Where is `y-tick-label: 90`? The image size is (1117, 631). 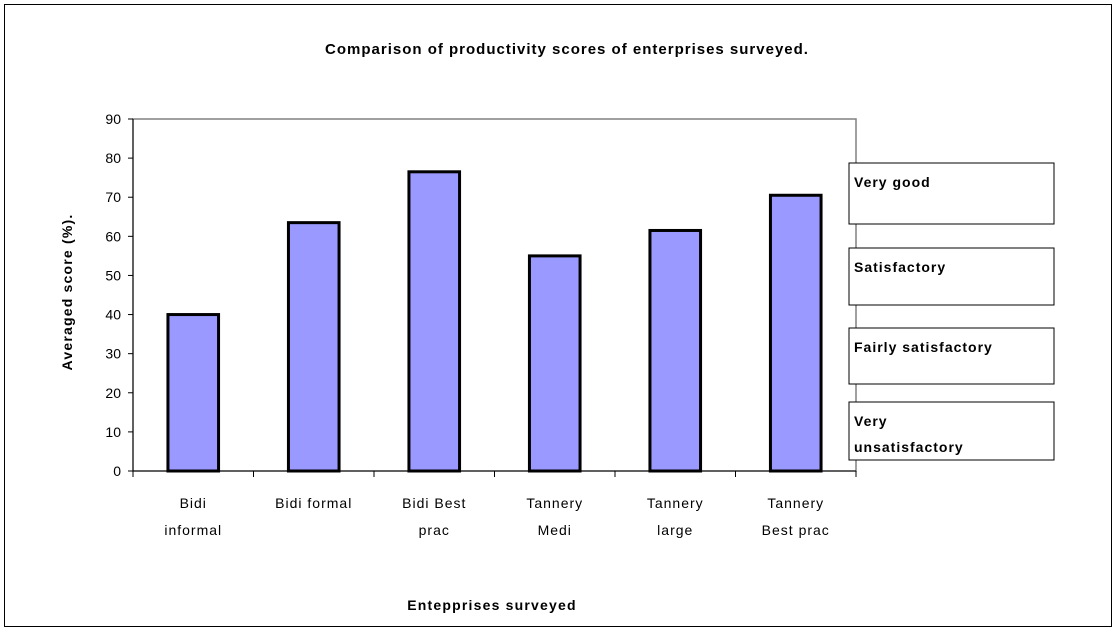
y-tick-label: 90 is located at coordinates (113, 119).